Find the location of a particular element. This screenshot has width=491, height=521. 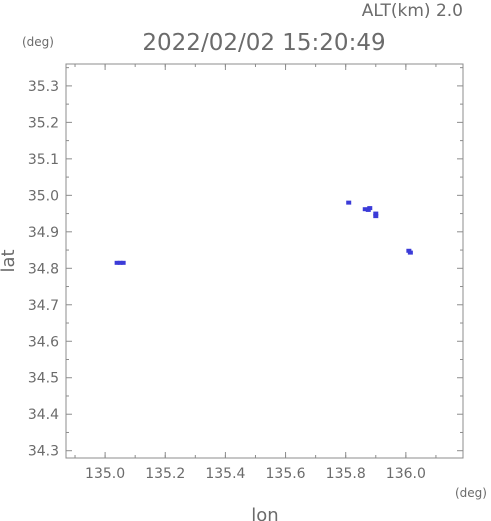

x-tick-label: 135.4 is located at coordinates (225, 474).